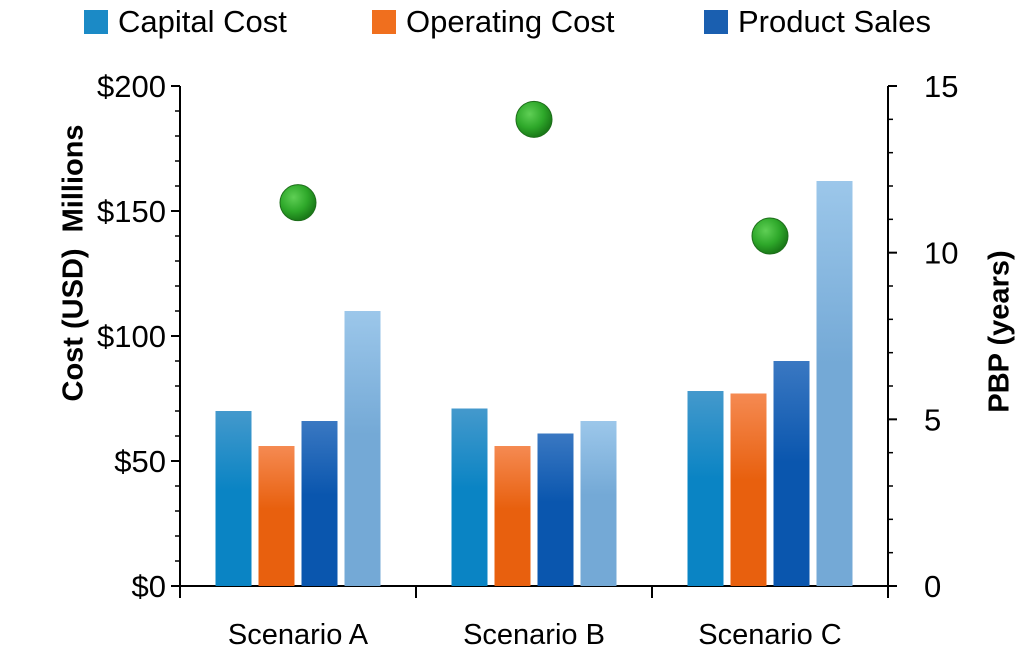  What do you see at coordinates (769, 635) in the screenshot?
I see `x-category-label: Scenario C` at bounding box center [769, 635].